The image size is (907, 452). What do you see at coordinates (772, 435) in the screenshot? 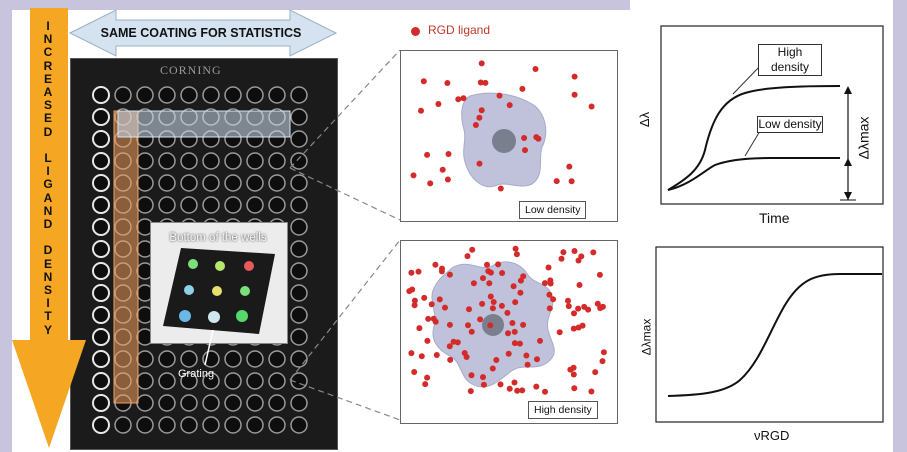
I see `bottom-x-axis-label: νRGD` at bounding box center [772, 435].